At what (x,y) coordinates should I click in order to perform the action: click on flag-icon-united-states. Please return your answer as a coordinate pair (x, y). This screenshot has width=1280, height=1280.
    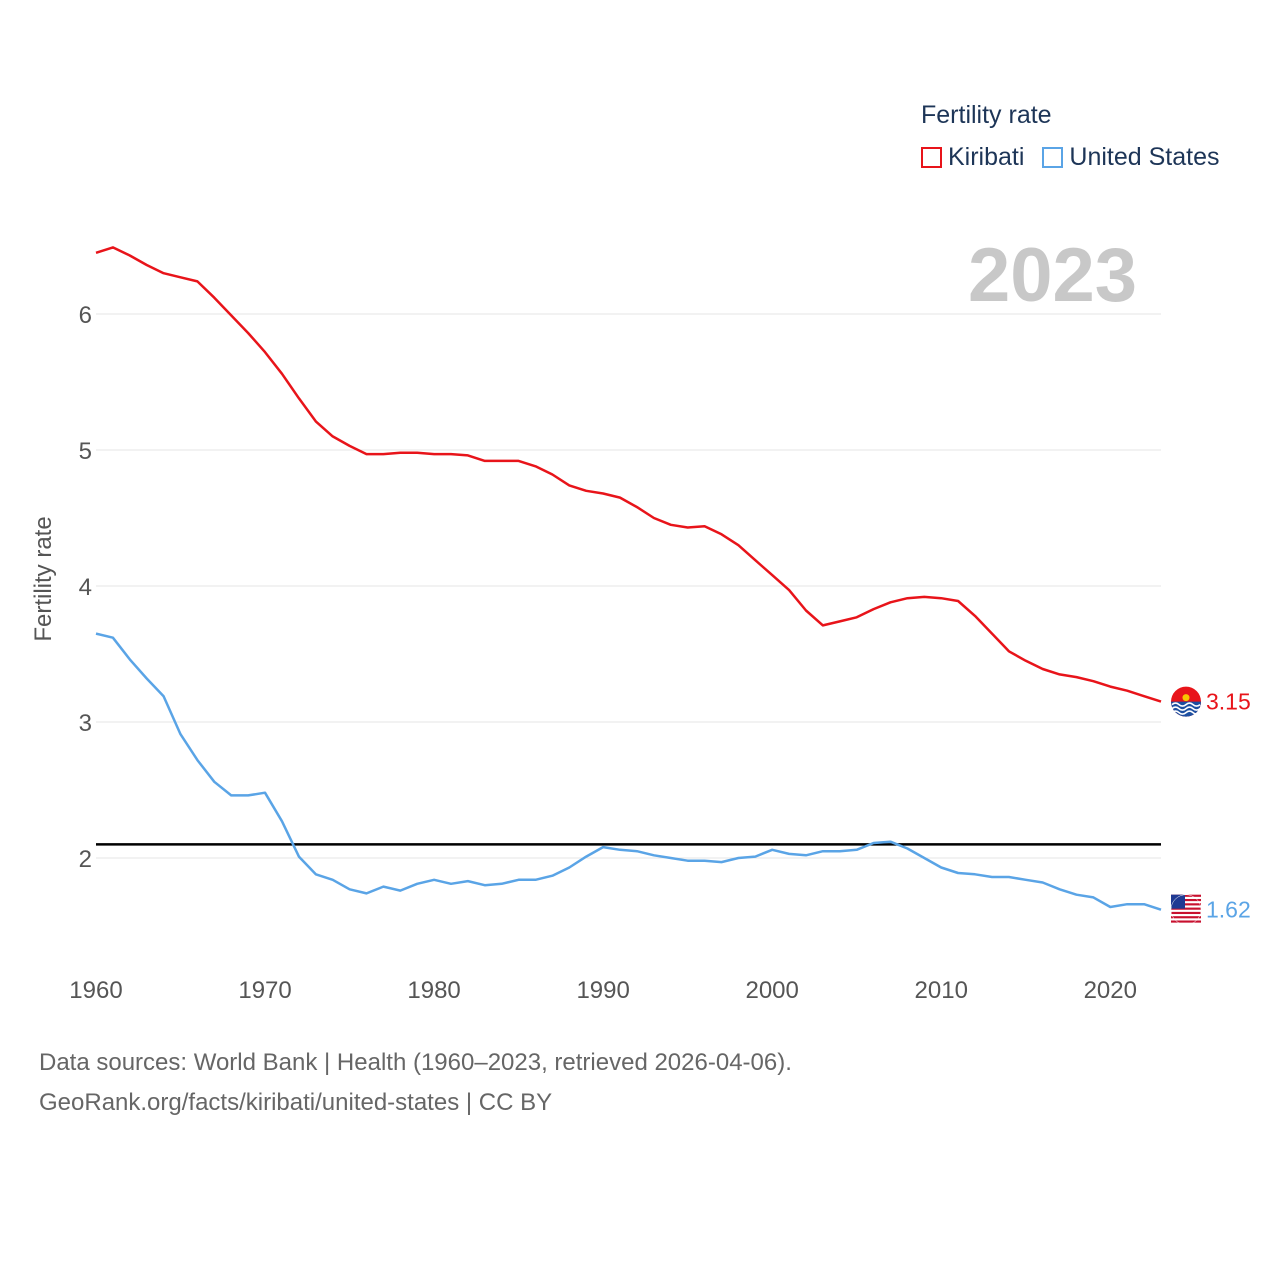
    Looking at the image, I should click on (1186, 909).